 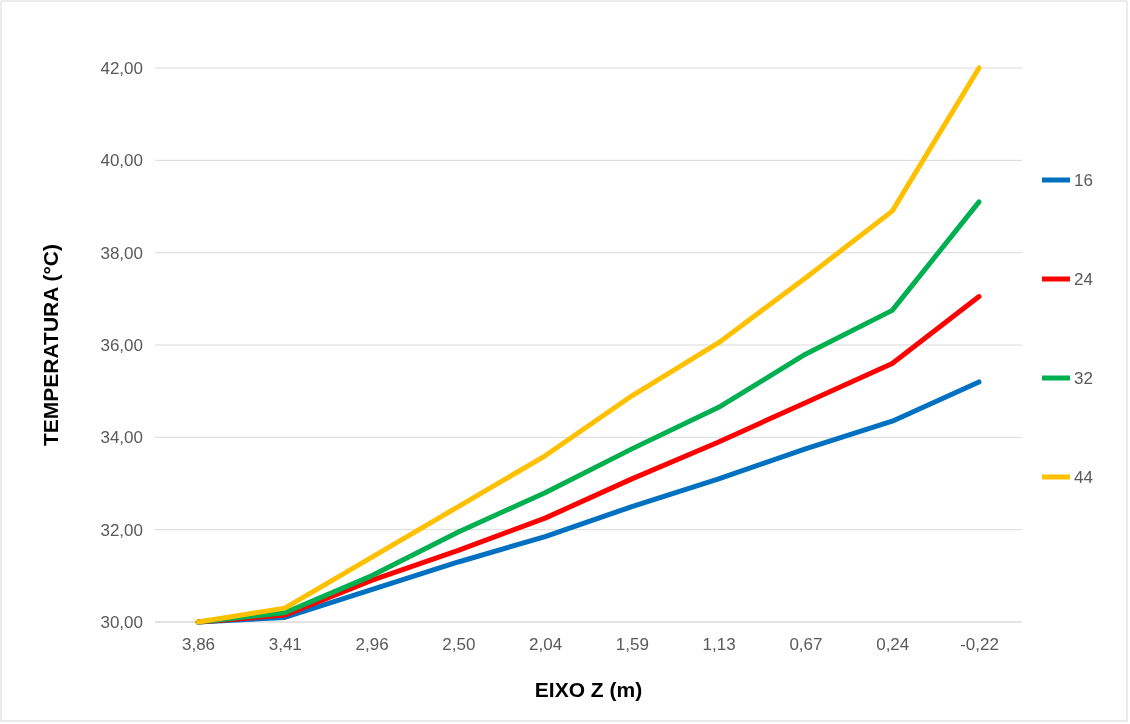 What do you see at coordinates (1083, 477) in the screenshot?
I see `legend-label: 44` at bounding box center [1083, 477].